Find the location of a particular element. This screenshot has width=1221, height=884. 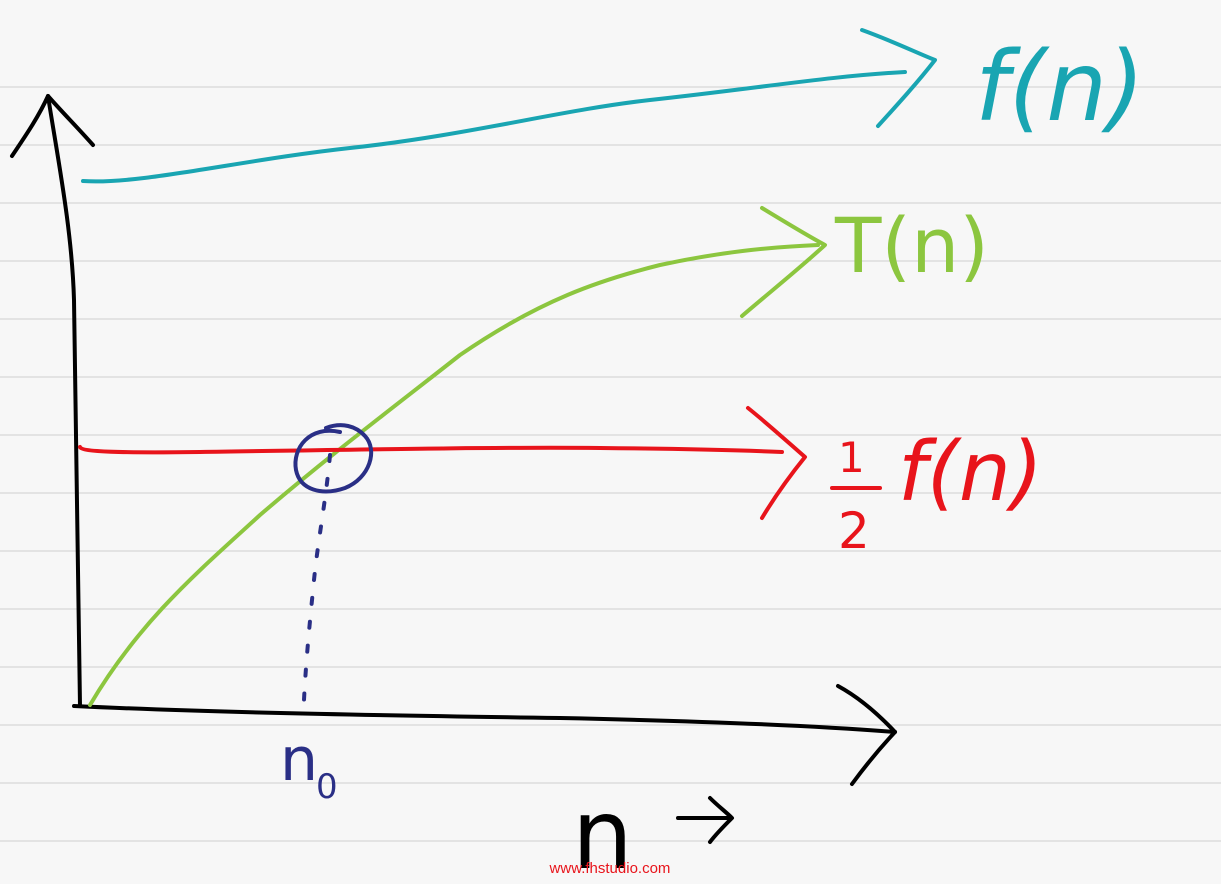

f-curve-arrowhead is located at coordinates (898, 78).